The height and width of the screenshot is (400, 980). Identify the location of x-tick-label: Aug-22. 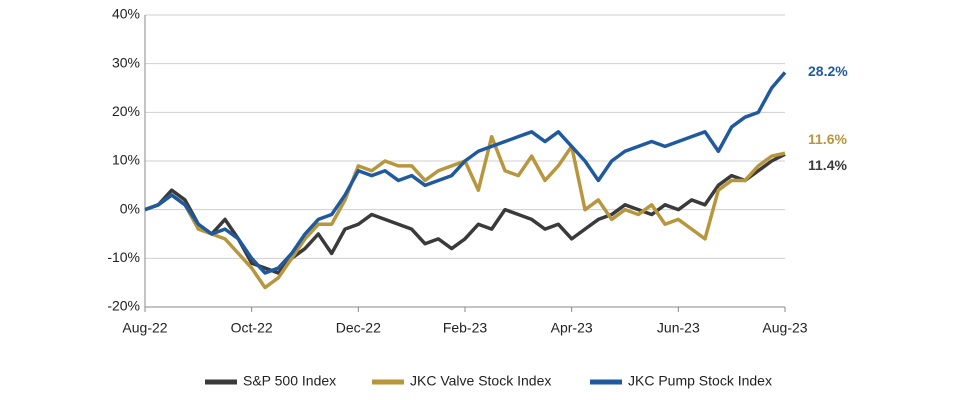
(144, 328).